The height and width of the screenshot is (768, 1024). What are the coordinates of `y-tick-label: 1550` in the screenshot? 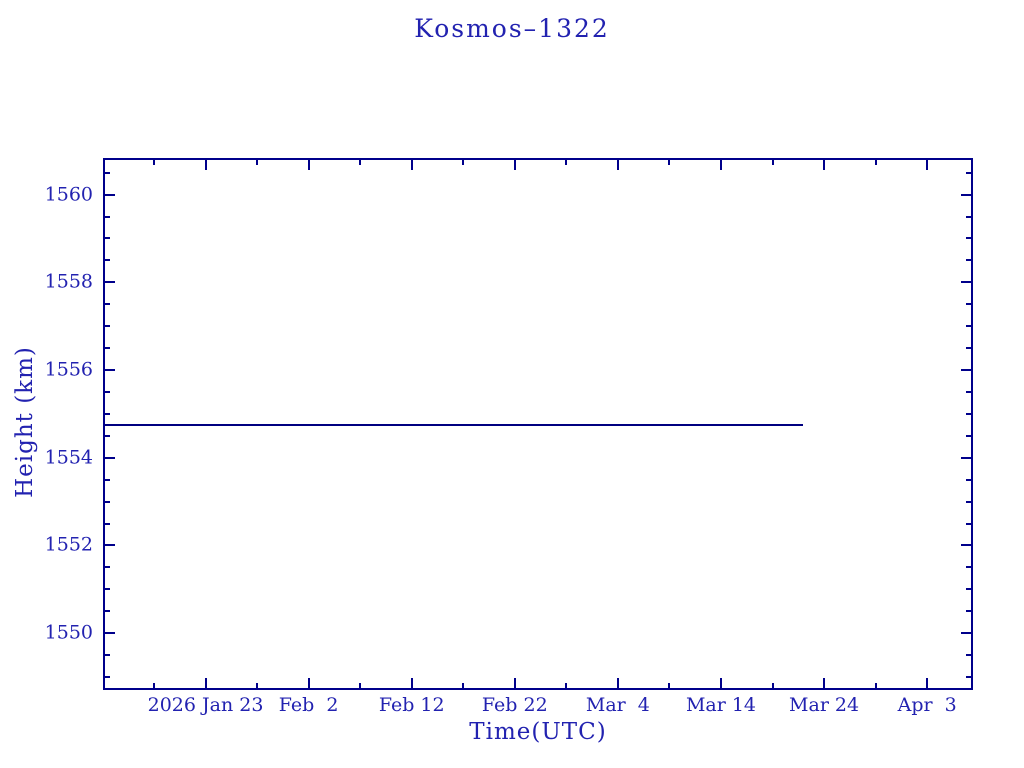 It's located at (68, 632).